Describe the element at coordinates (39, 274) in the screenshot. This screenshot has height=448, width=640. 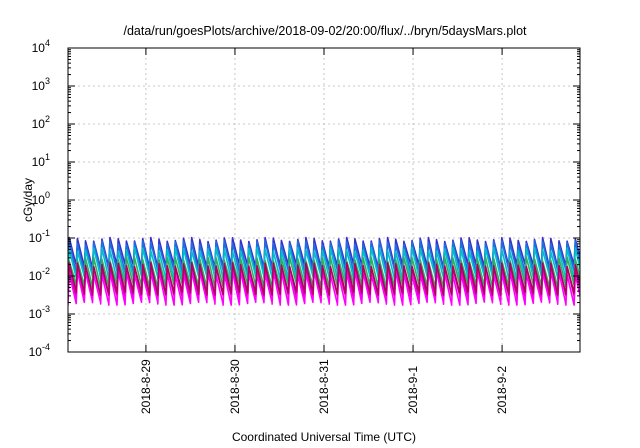
I see `y-tick-label: 10⁻²` at that location.